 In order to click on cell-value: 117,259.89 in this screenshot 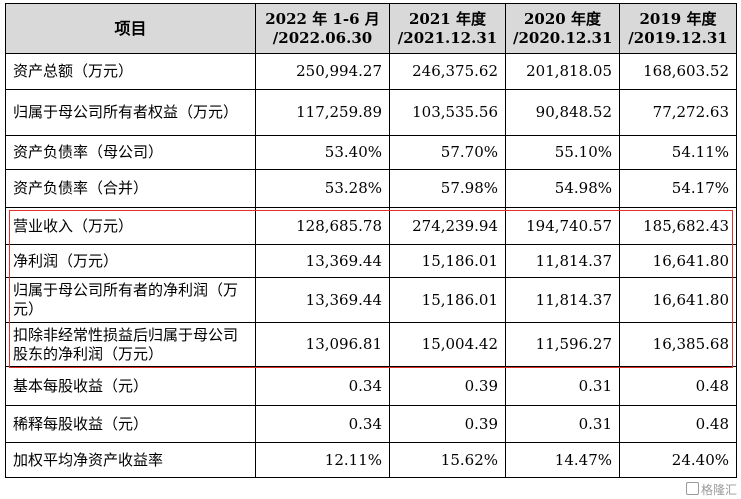, I will do `click(322, 112)`.